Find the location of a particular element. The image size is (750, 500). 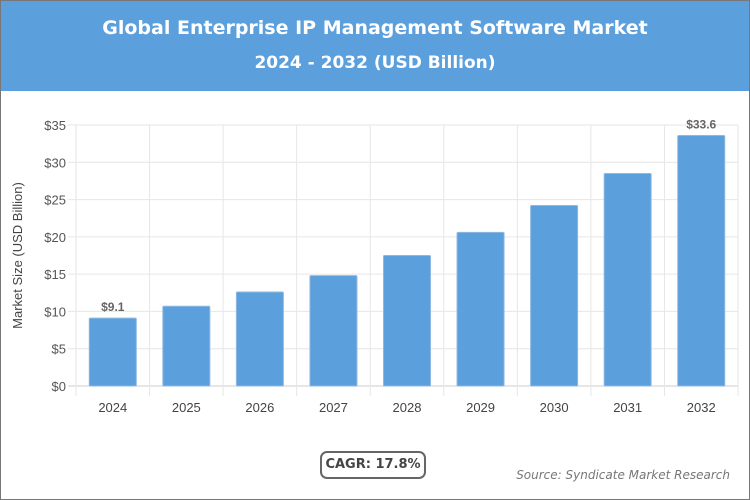

bar-2027 is located at coordinates (333, 331).